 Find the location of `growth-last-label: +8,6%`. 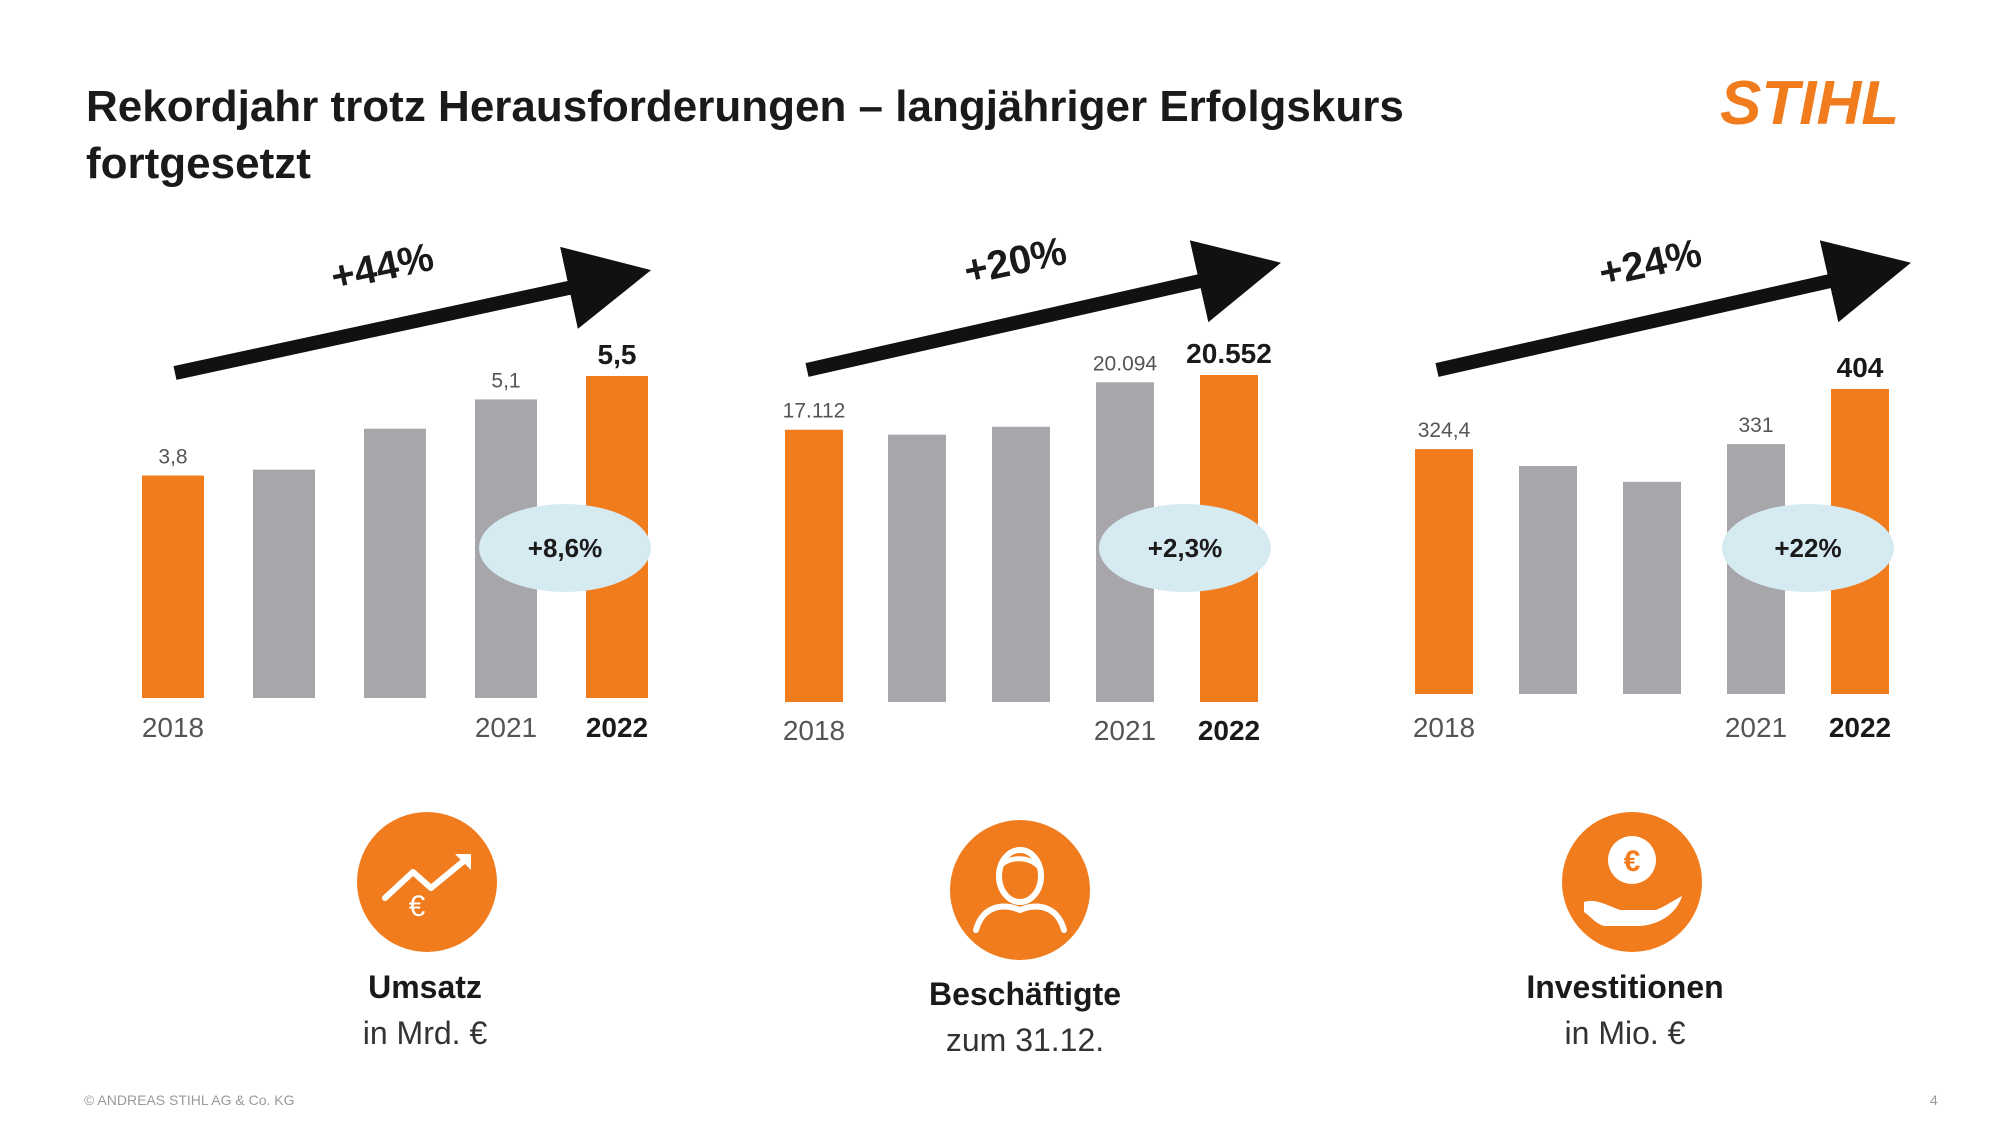

growth-last-label: +8,6% is located at coordinates (565, 548).